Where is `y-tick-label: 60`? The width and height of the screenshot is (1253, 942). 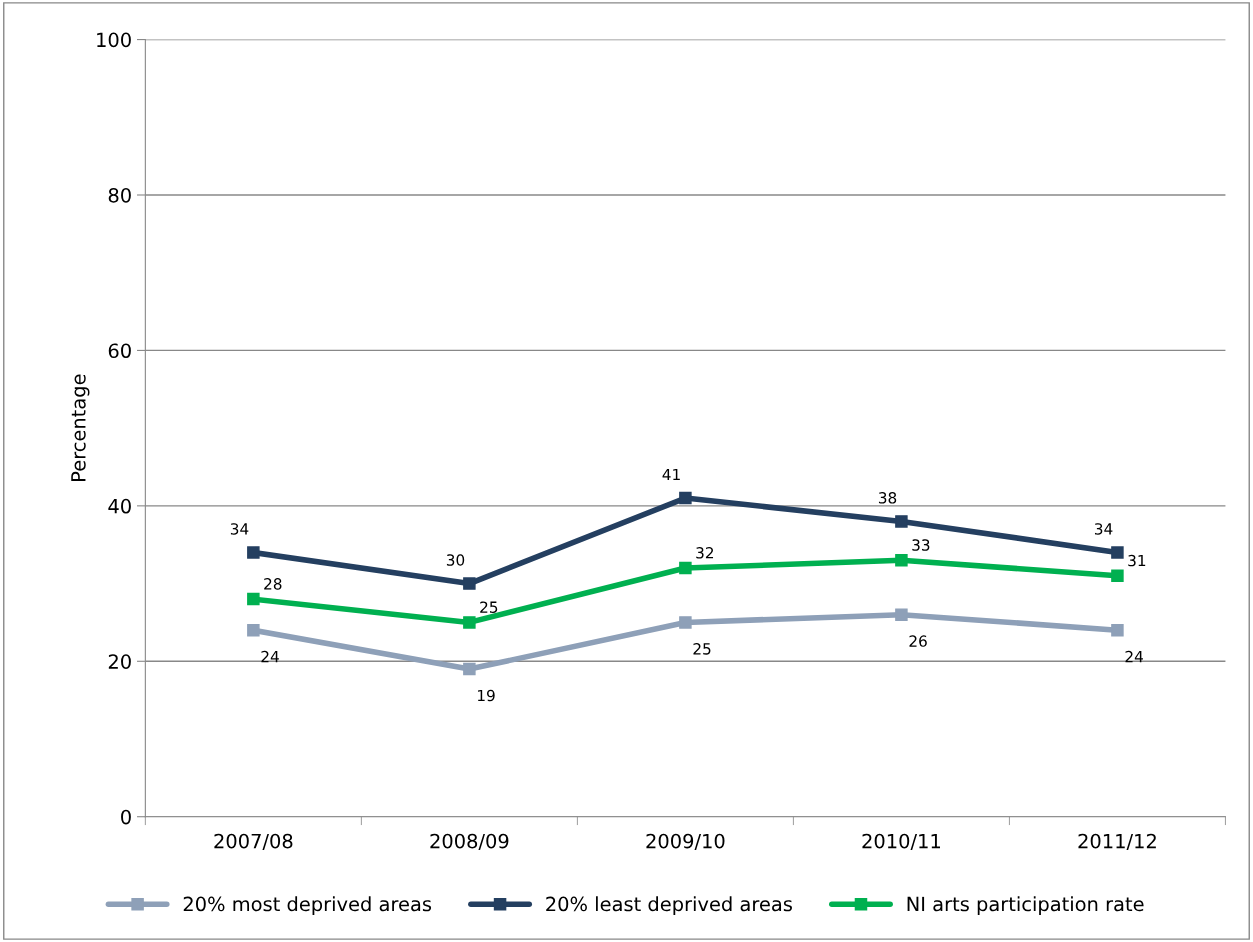 y-tick-label: 60 is located at coordinates (119, 351).